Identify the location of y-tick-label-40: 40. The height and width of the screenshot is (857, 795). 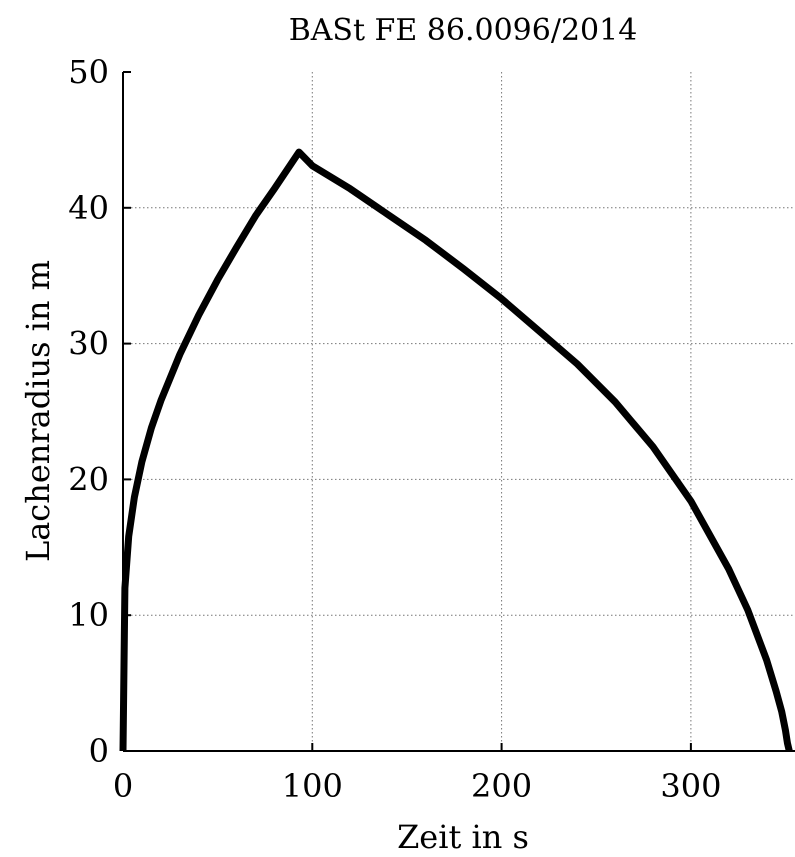
(88, 208).